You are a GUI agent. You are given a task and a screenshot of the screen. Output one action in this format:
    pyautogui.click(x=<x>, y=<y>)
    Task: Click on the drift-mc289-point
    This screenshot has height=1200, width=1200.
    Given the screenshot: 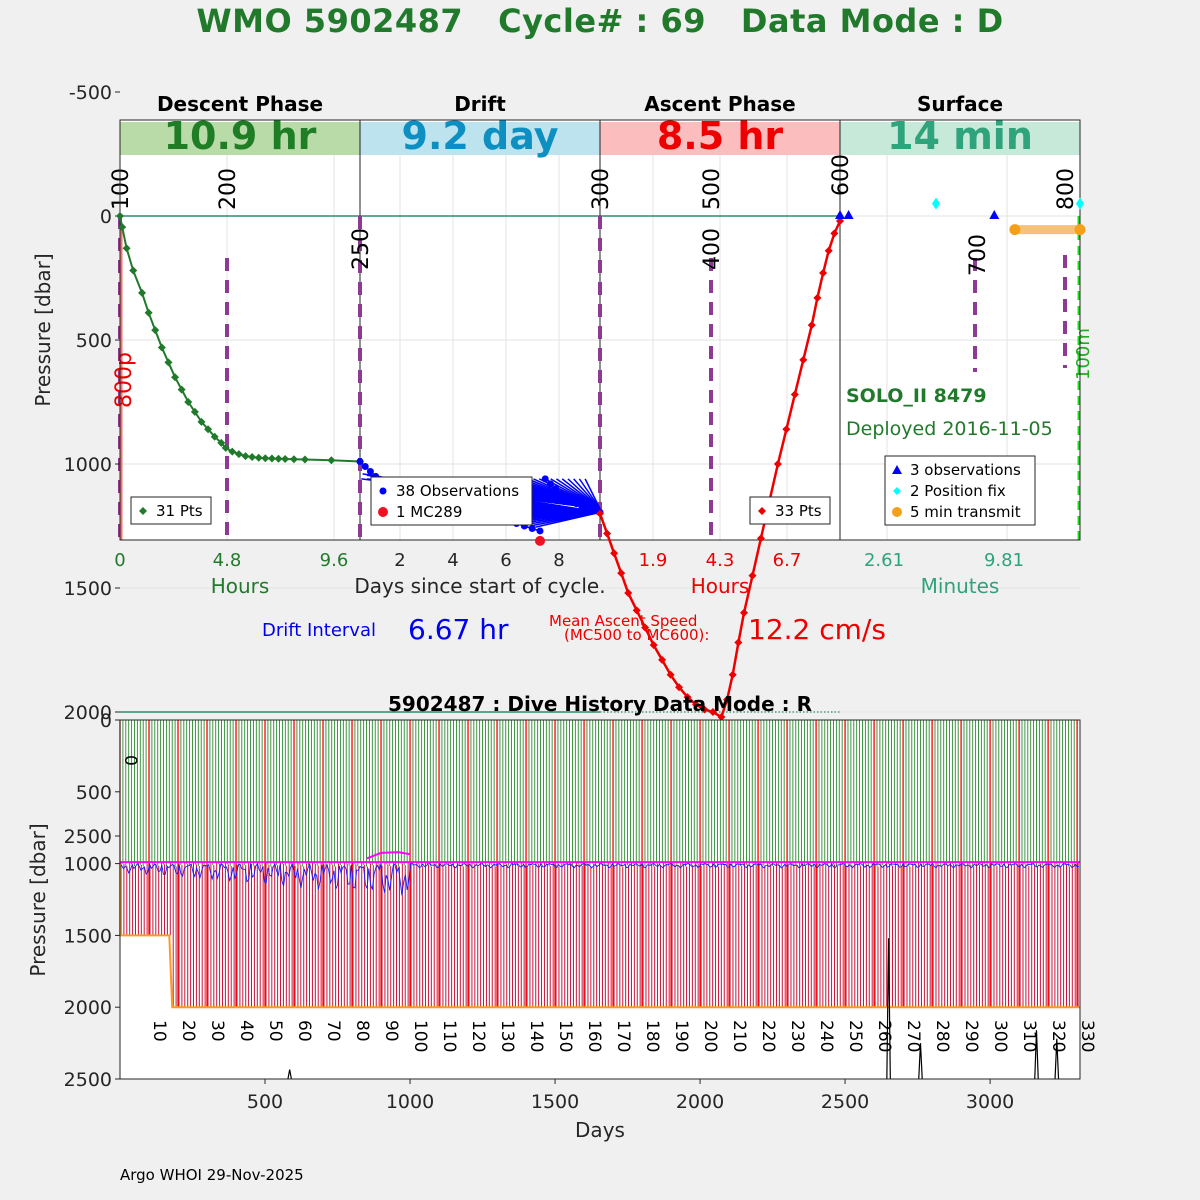 What is the action you would take?
    pyautogui.click(x=540, y=540)
    